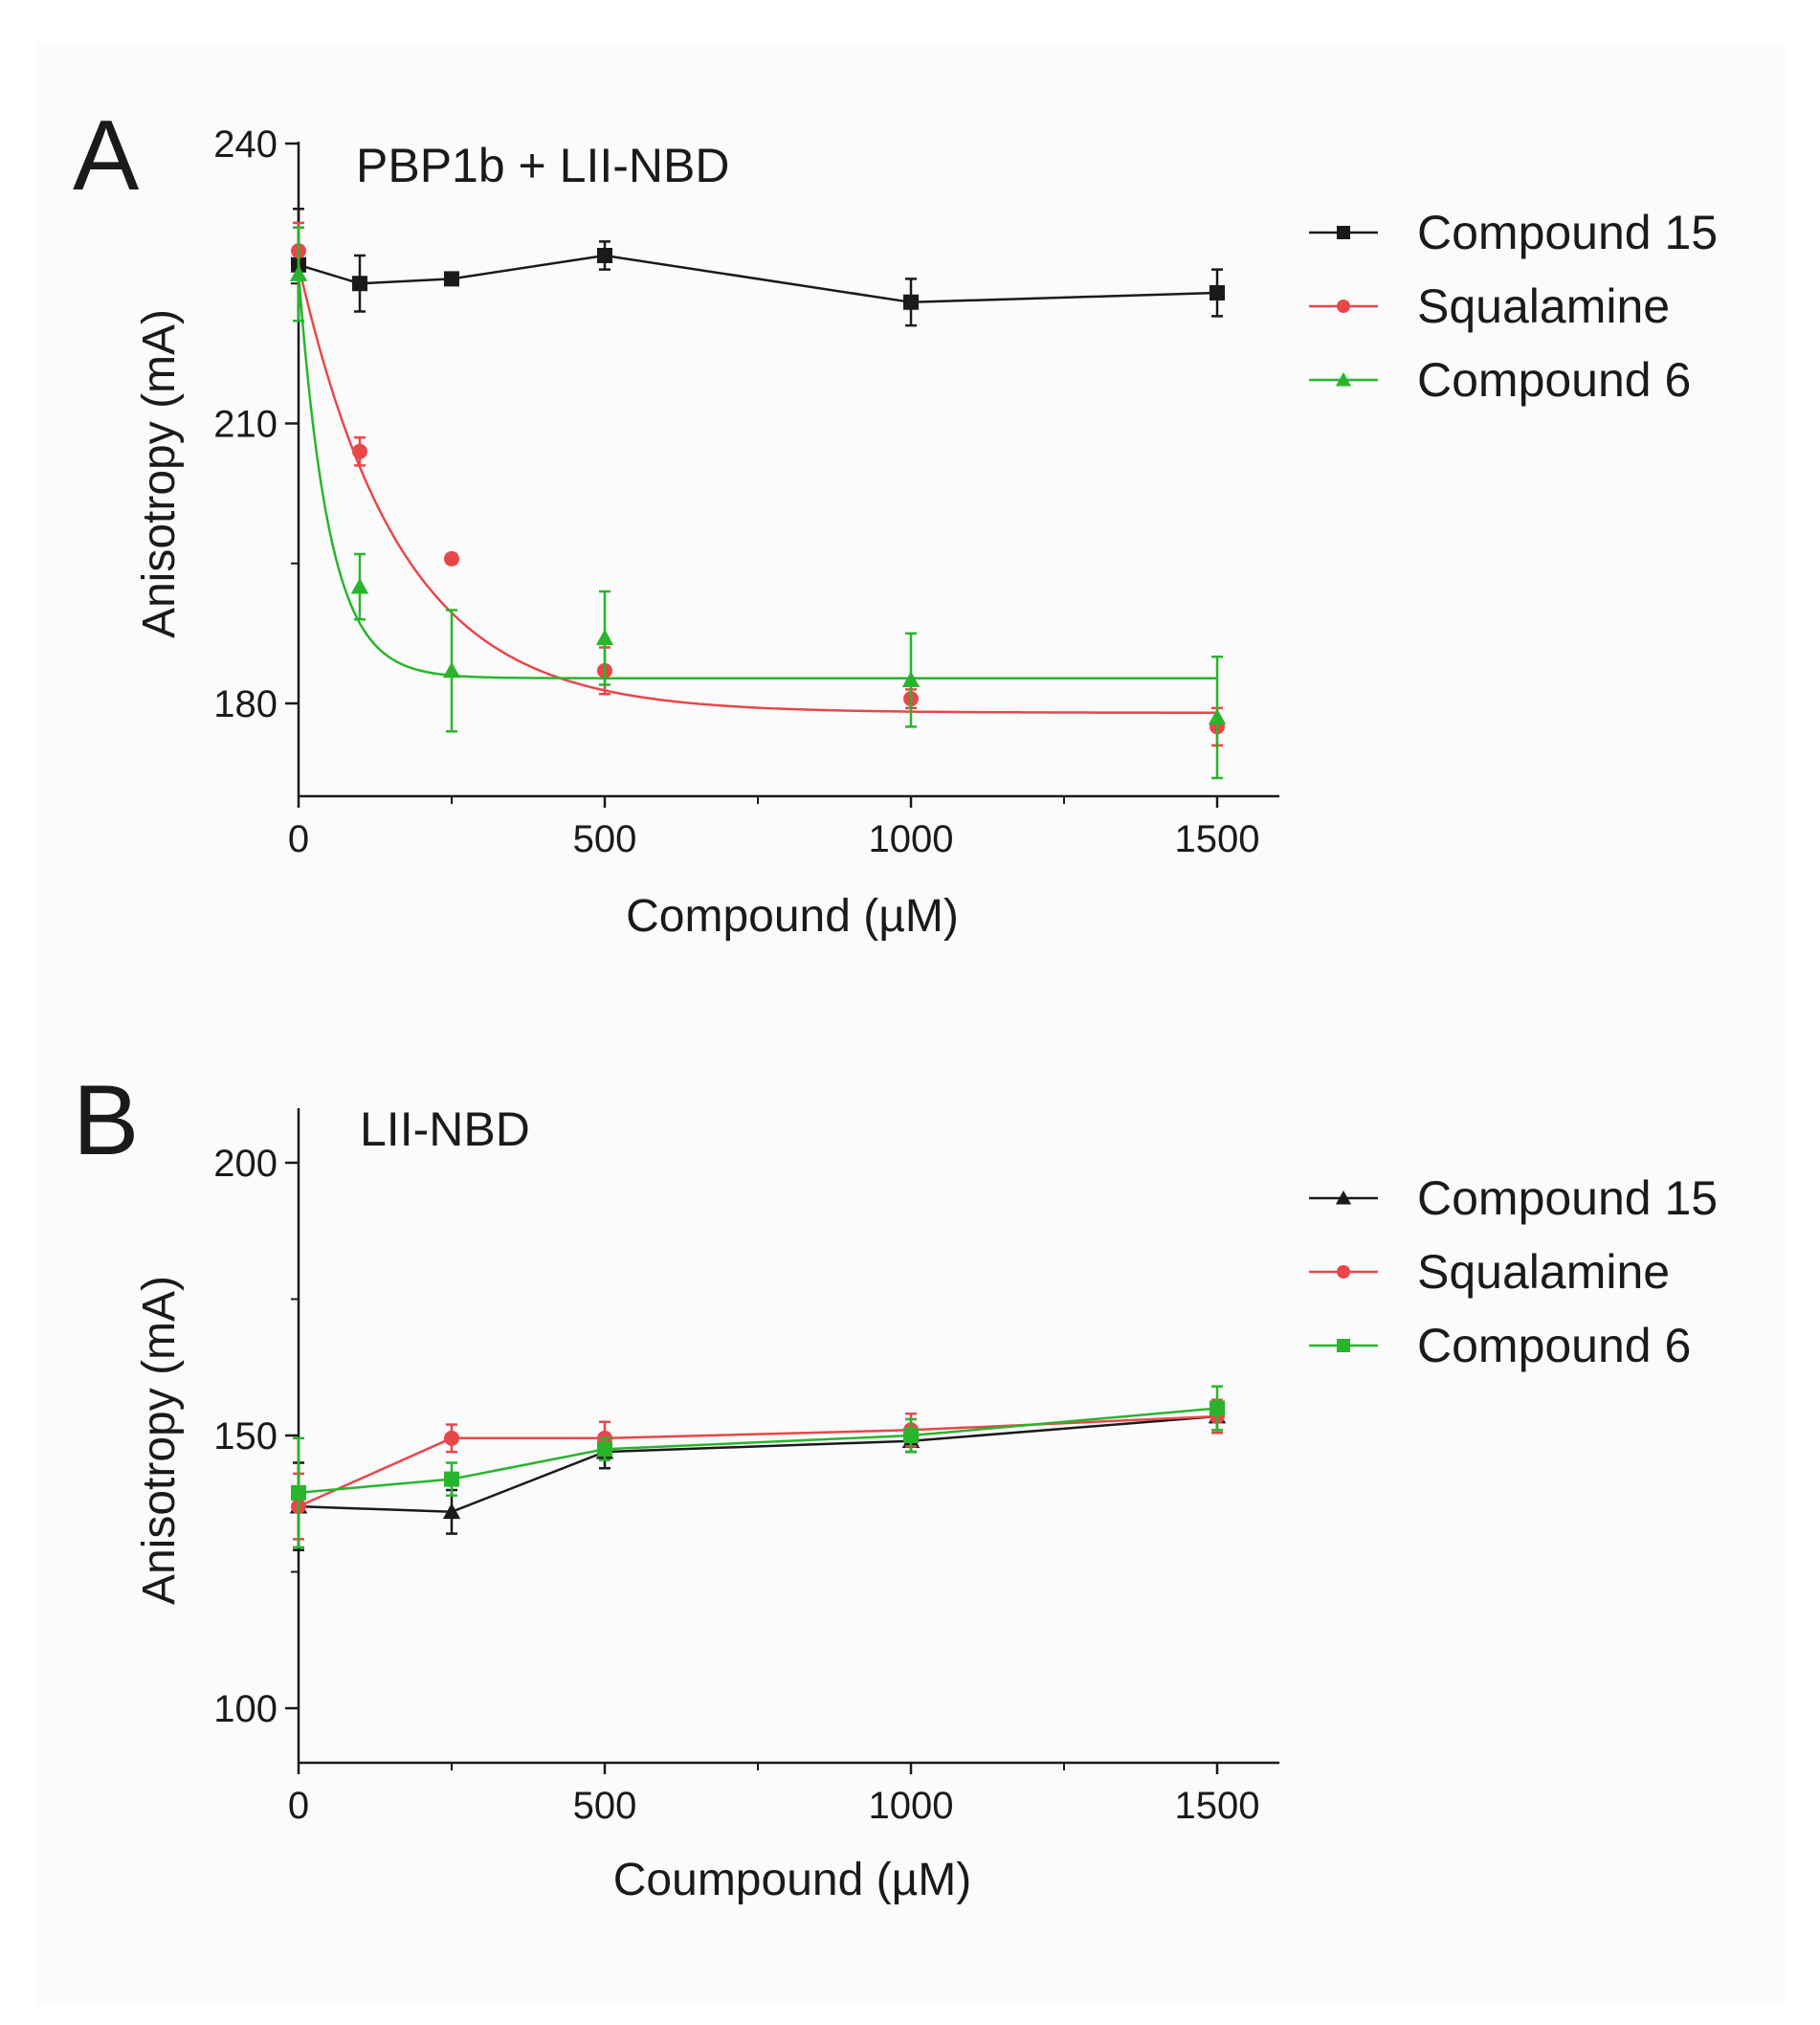 The height and width of the screenshot is (2025, 1820). Describe the element at coordinates (793, 916) in the screenshot. I see `panel-a-x-axis-label: Compound (µM)` at that location.